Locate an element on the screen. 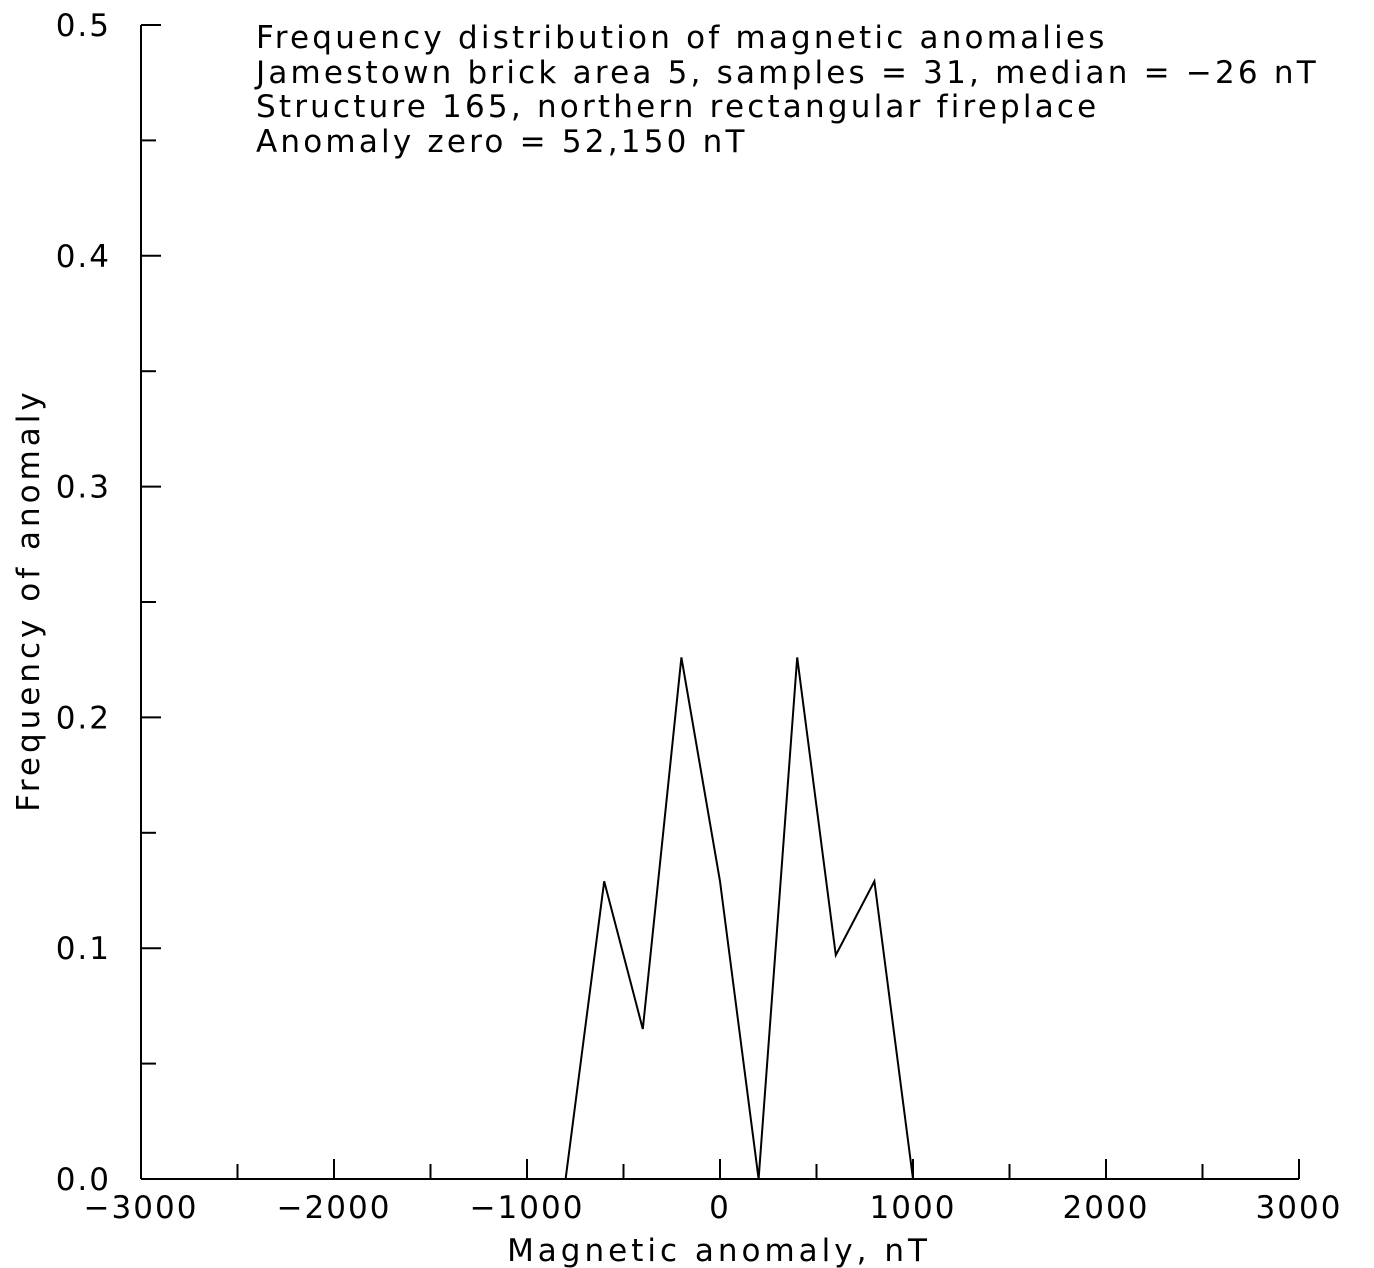 This screenshot has height=1268, width=1374. title-line-4: Anomaly zero = 52,150 nT is located at coordinates (502, 142).